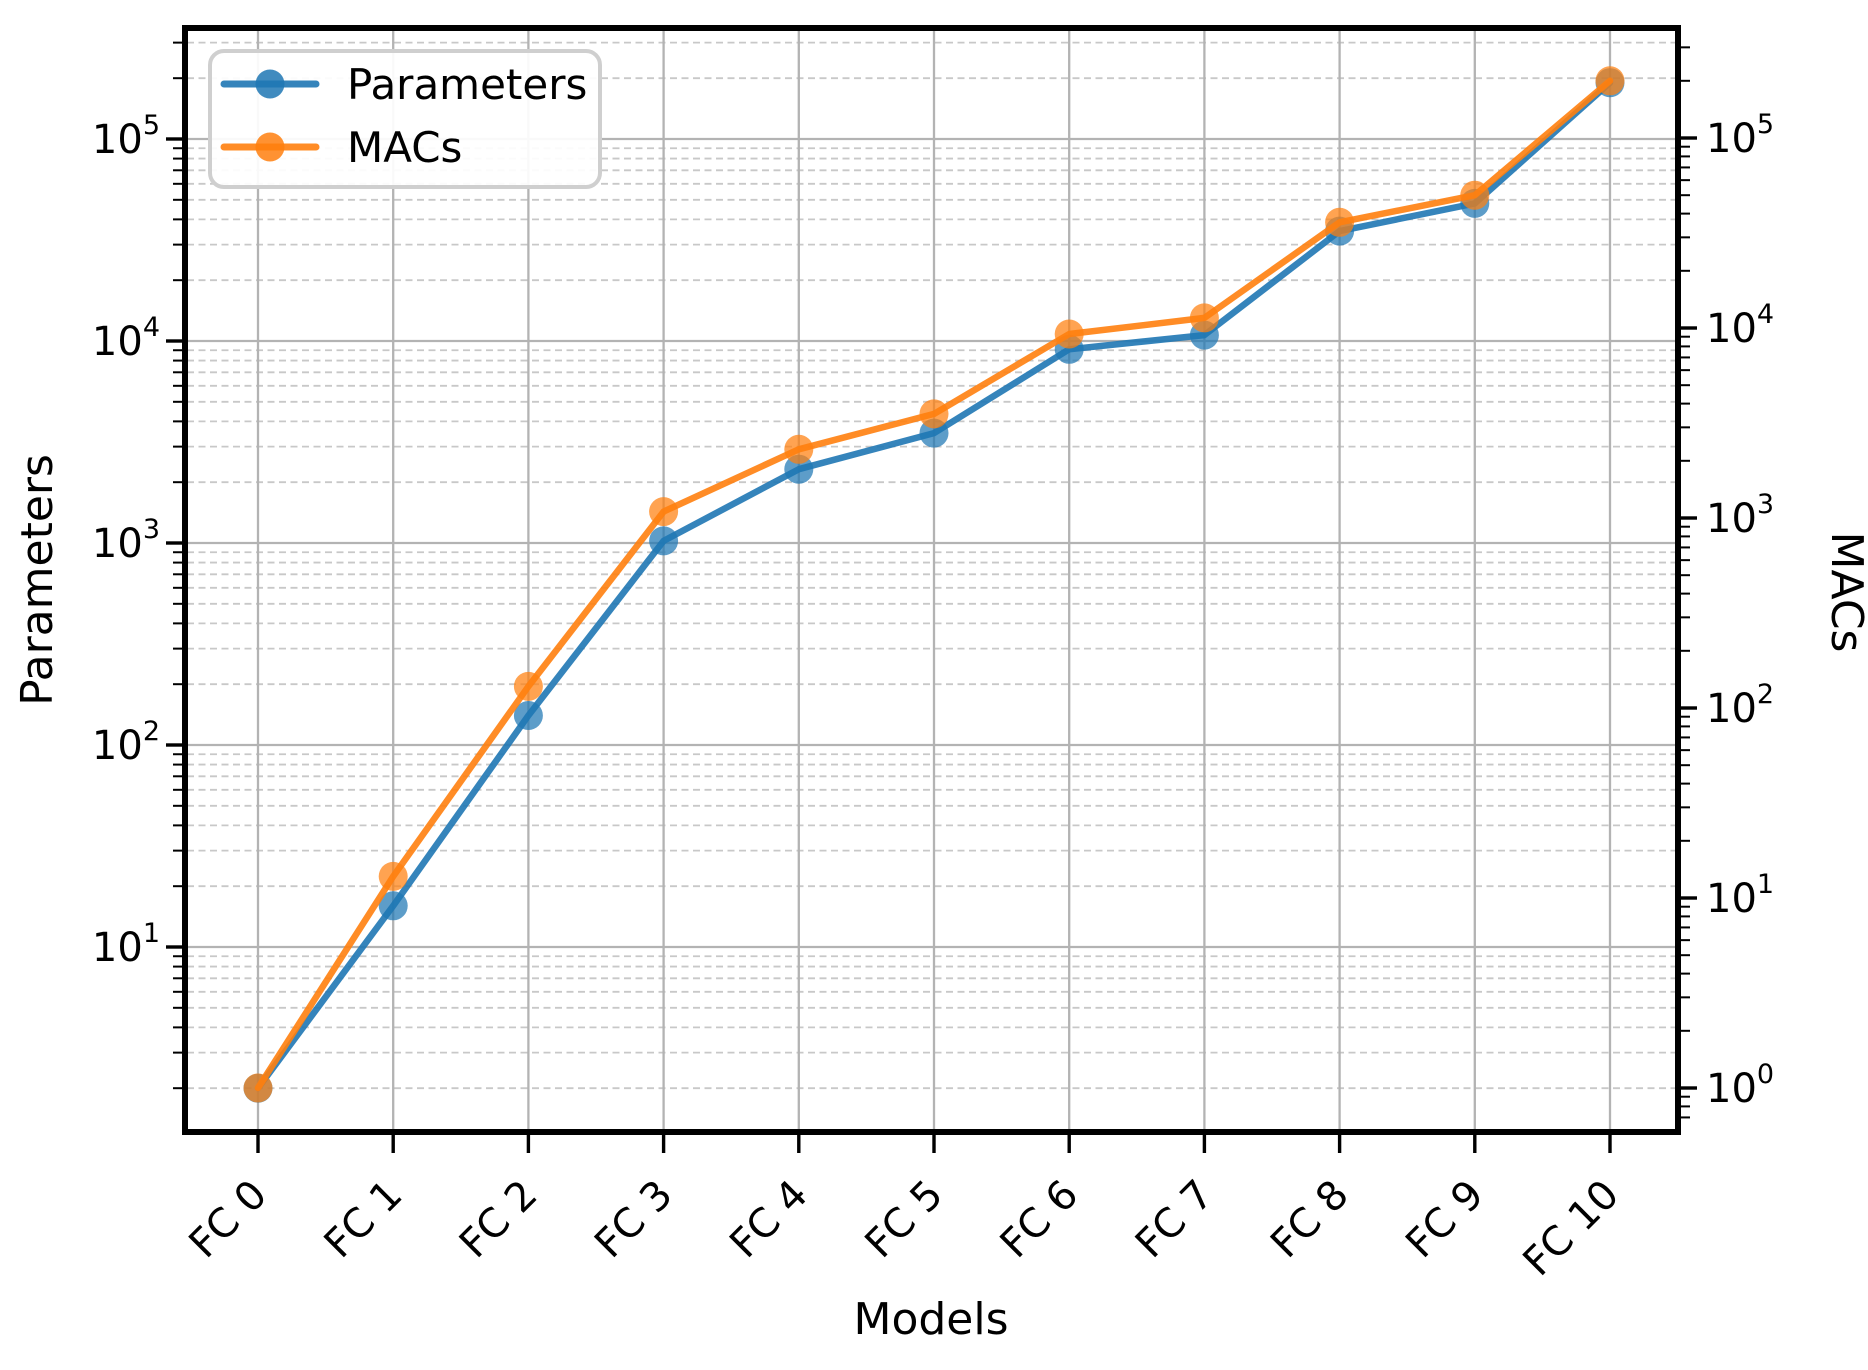  What do you see at coordinates (1572, 1229) in the screenshot?
I see `x-tick-label-fc-10: FC 10` at bounding box center [1572, 1229].